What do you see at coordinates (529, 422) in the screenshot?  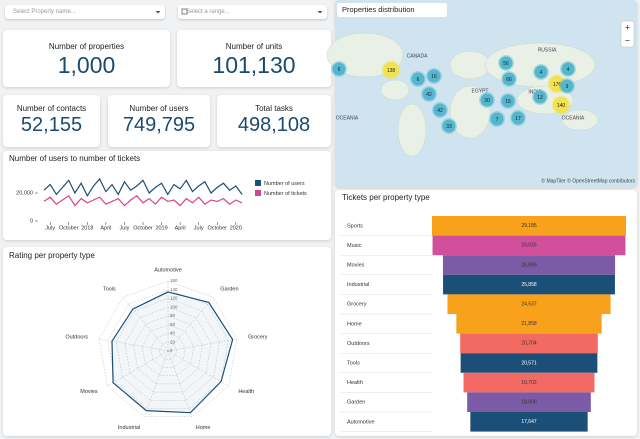 I see `value-label: 17,647` at bounding box center [529, 422].